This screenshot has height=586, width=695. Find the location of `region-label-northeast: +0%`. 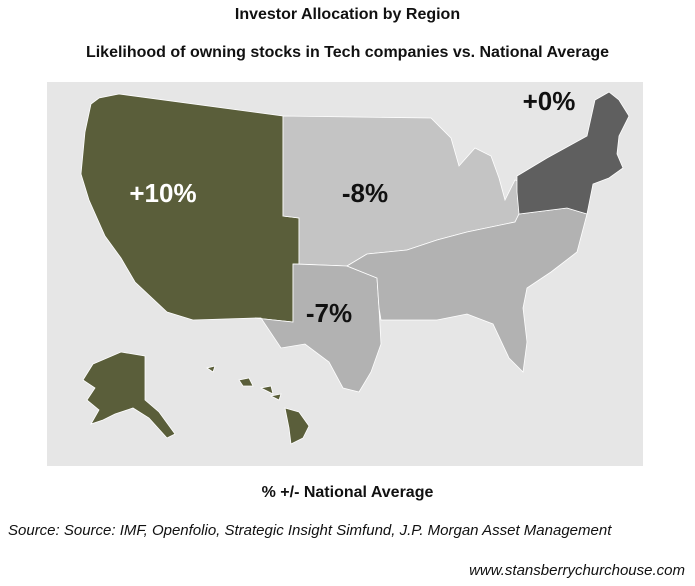

region-label-northeast: +0% is located at coordinates (549, 101).